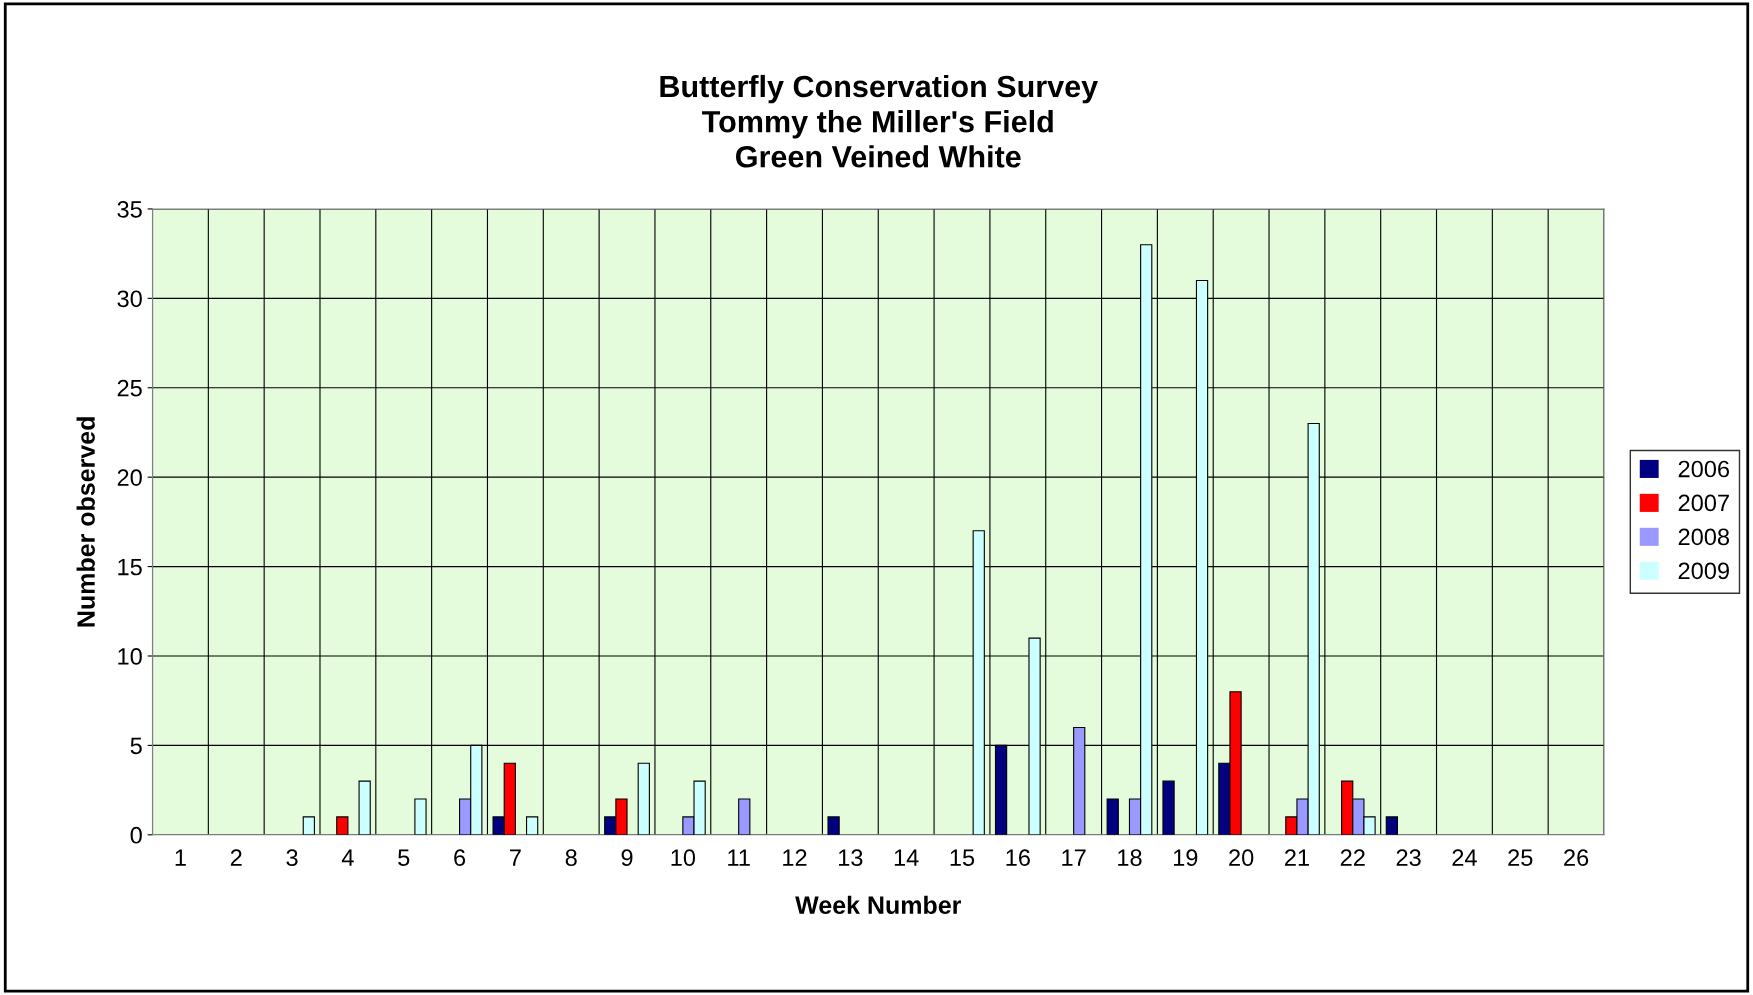 The width and height of the screenshot is (1753, 995). I want to click on x-tick-label: 13, so click(851, 858).